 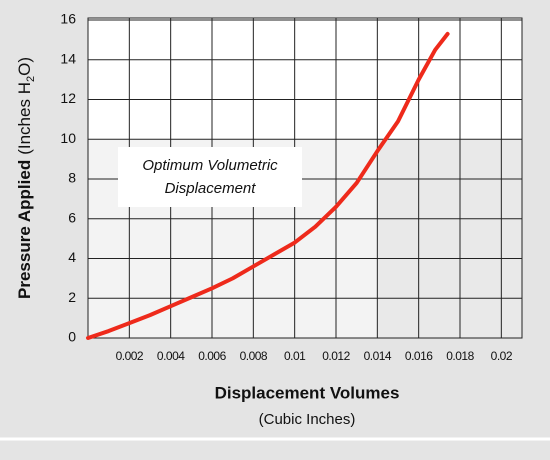 What do you see at coordinates (449, 238) in the screenshot?
I see `outer-lower-region` at bounding box center [449, 238].